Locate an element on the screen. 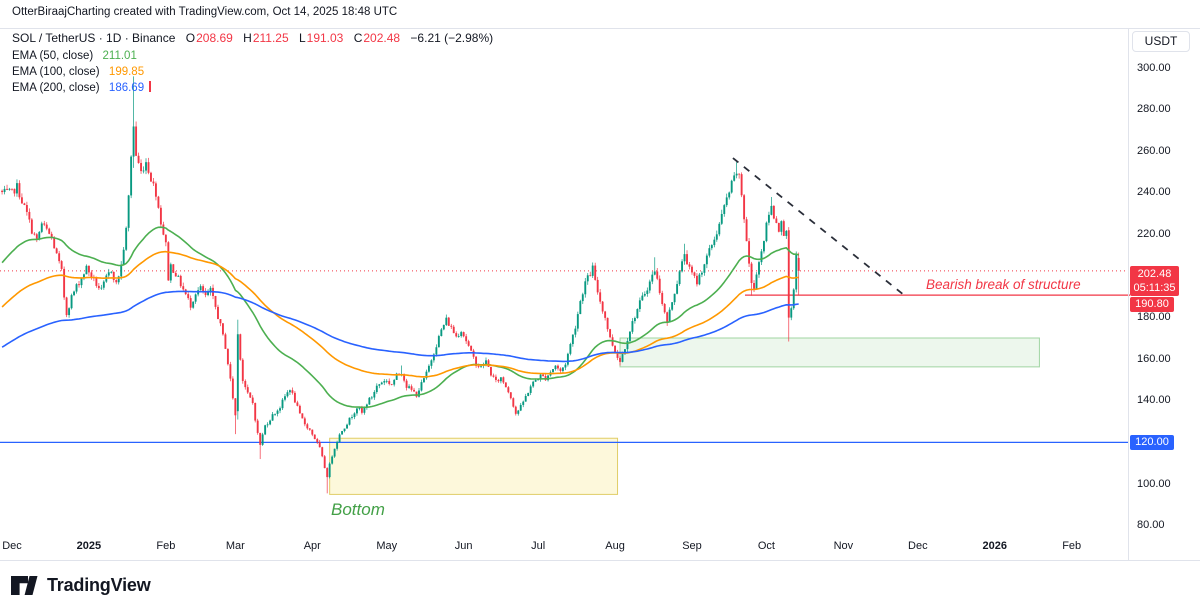 The image size is (1200, 615). time-tick-label: Jun is located at coordinates (463, 546).